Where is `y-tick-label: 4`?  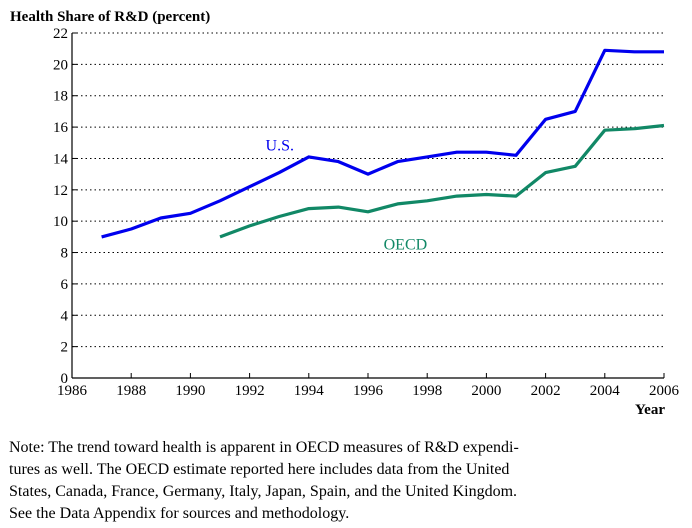 y-tick-label: 4 is located at coordinates (65, 316).